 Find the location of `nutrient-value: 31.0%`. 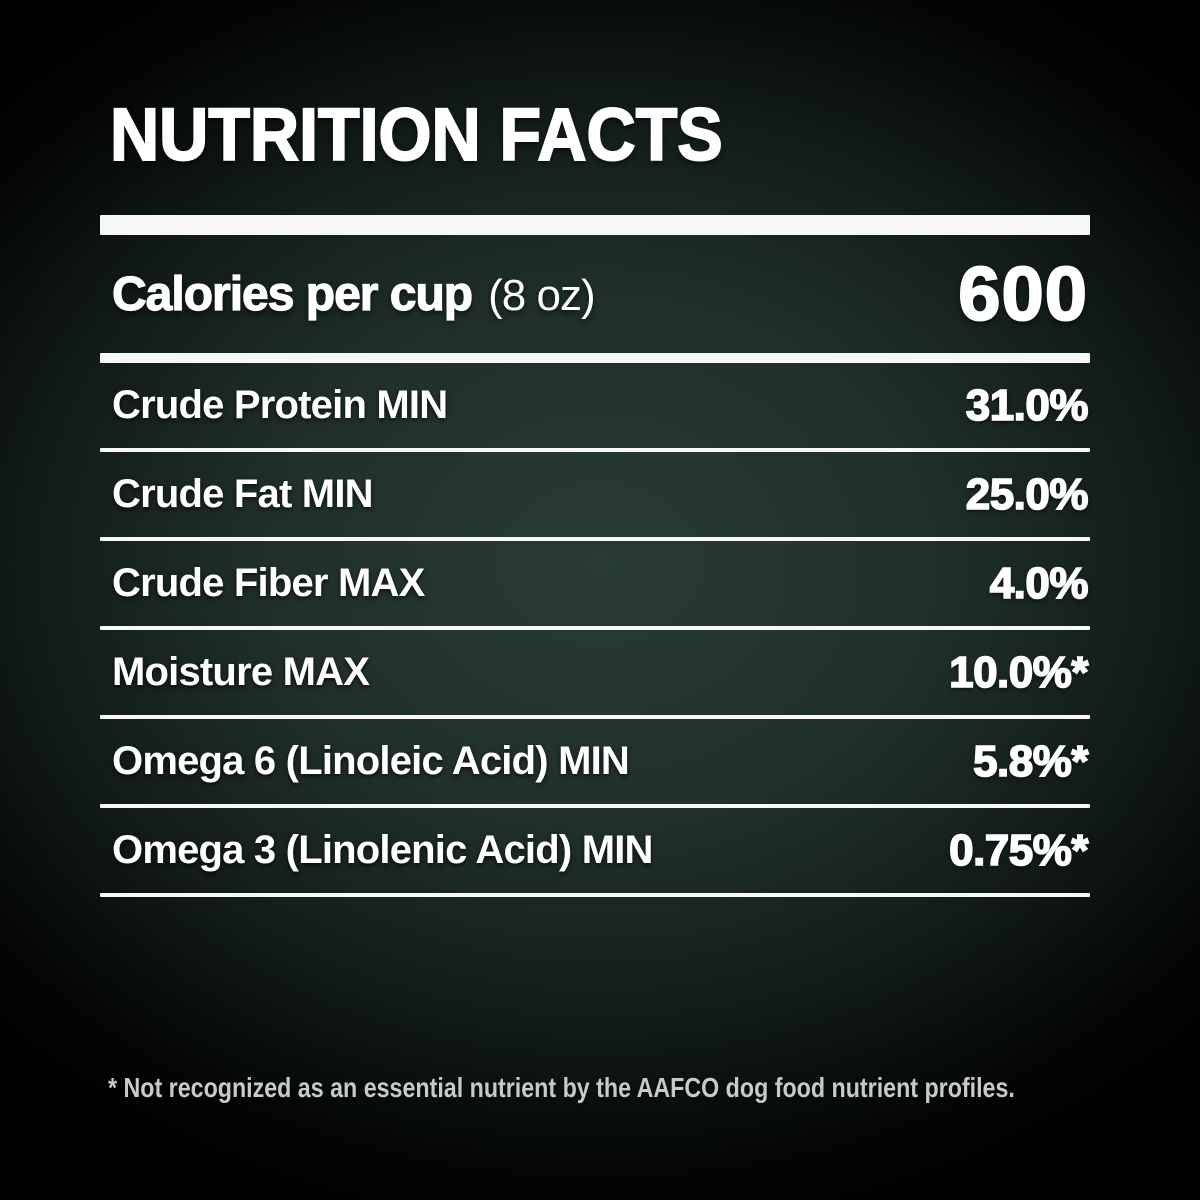

nutrient-value: 31.0% is located at coordinates (1027, 405).